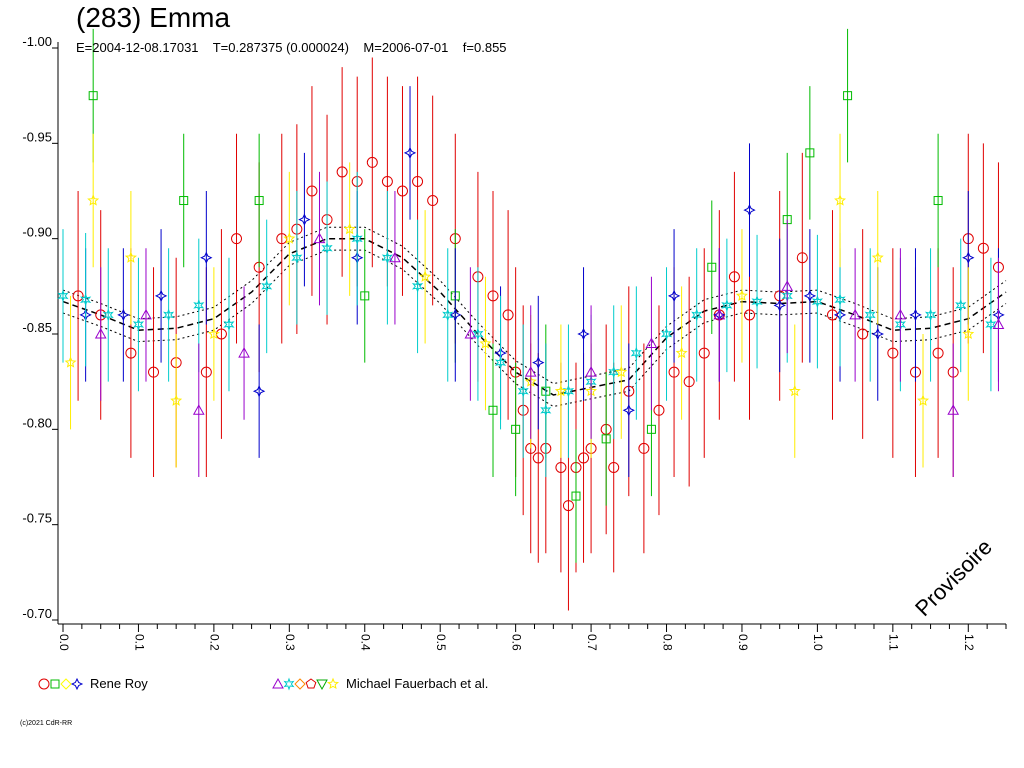  Describe the element at coordinates (969, 642) in the screenshot. I see `x-tick-label: 1.2` at that location.